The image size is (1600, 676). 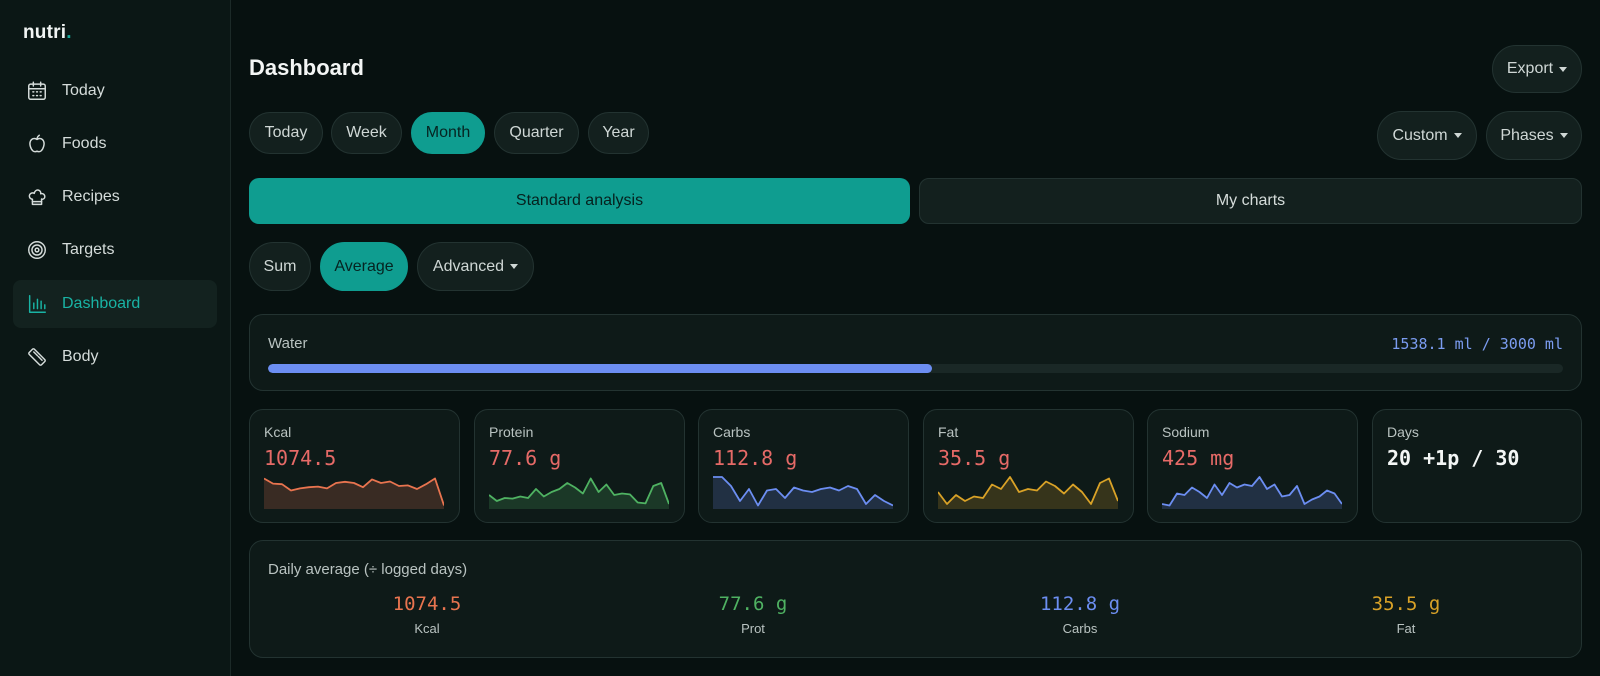 What do you see at coordinates (83, 90) in the screenshot?
I see `sidebar-item-label: Today` at bounding box center [83, 90].